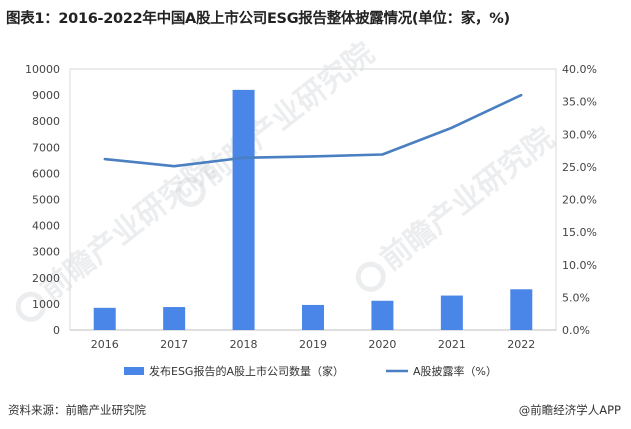  Describe the element at coordinates (576, 297) in the screenshot. I see `right-tick-label: 5.0%` at that location.